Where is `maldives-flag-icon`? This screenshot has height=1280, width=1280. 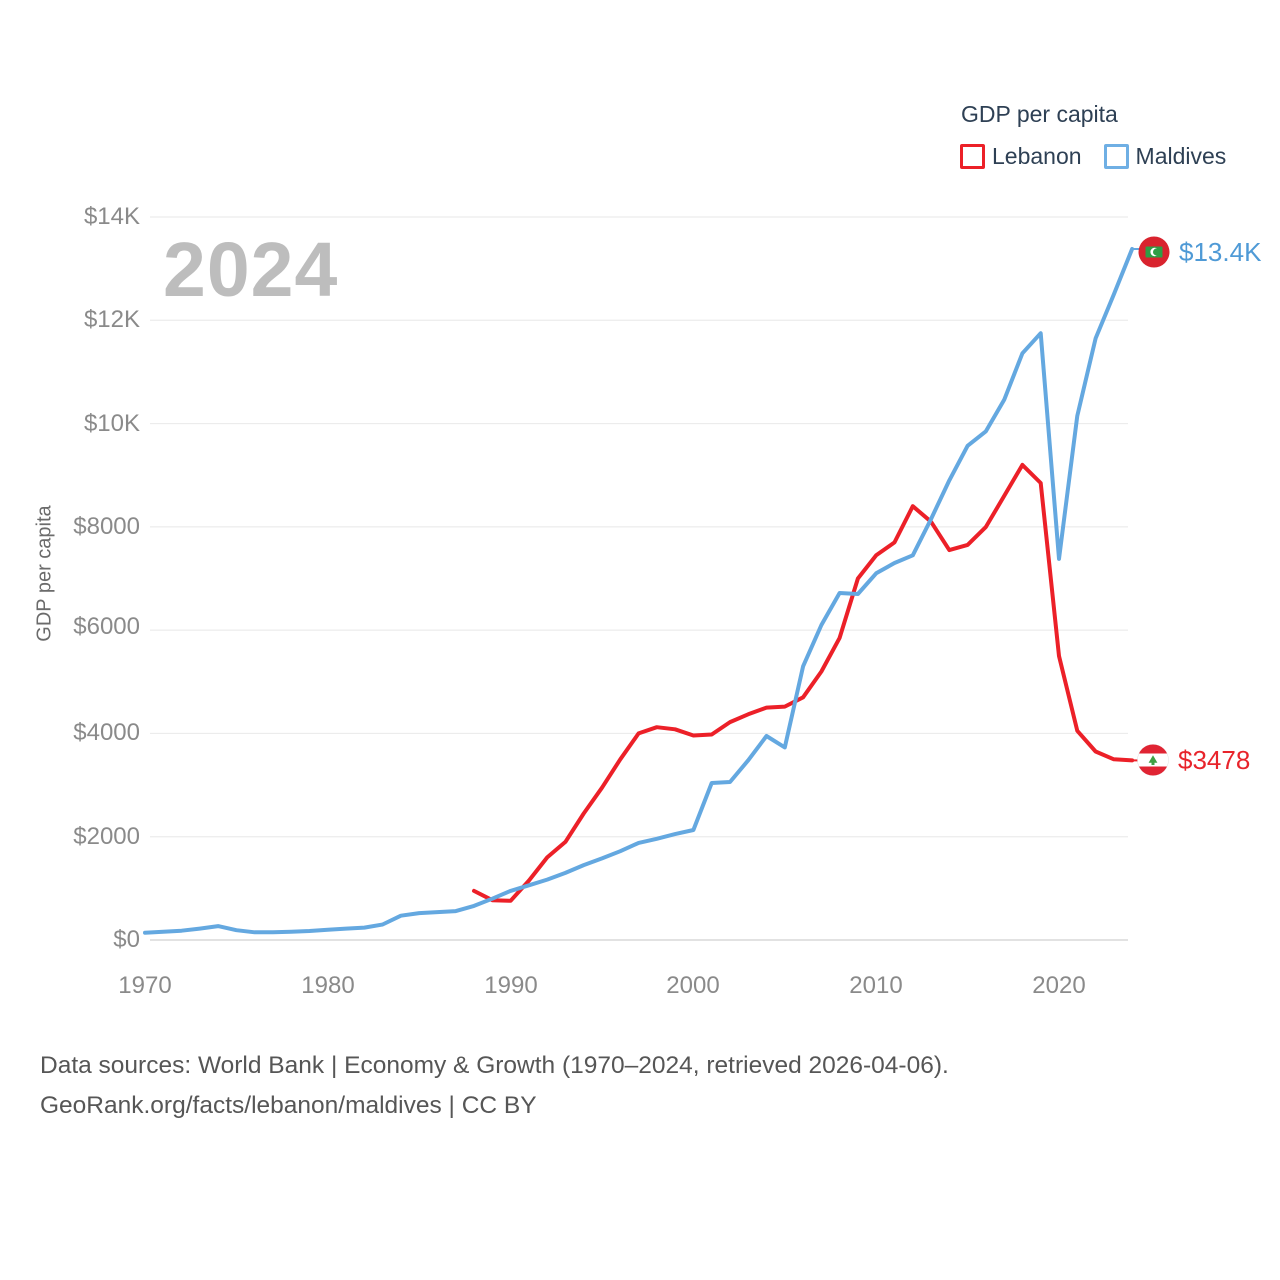
maldives-flag-icon is located at coordinates (1154, 252).